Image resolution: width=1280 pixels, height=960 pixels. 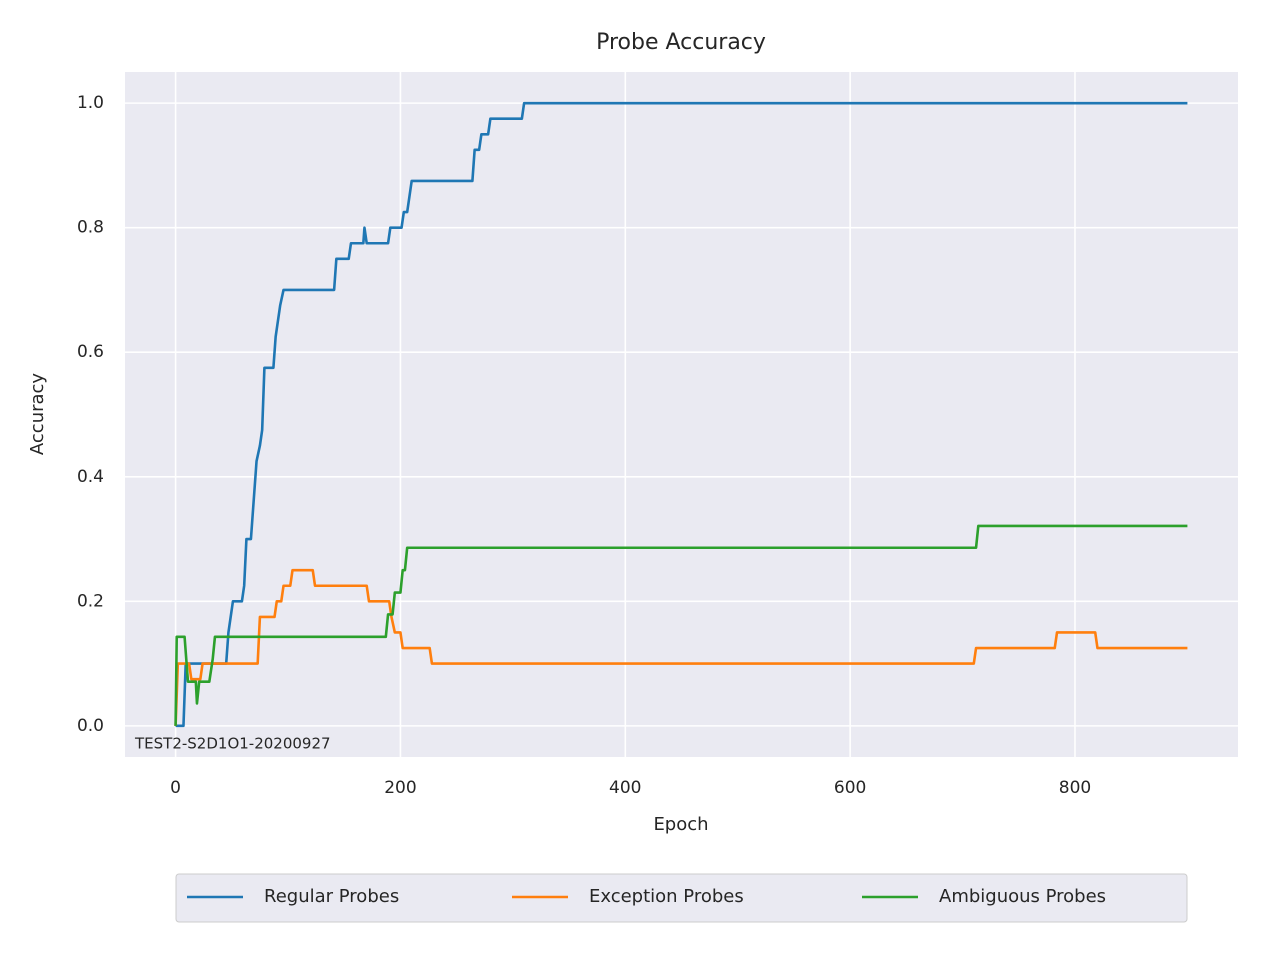 What do you see at coordinates (850, 788) in the screenshot?
I see `x-tick-label: 600` at bounding box center [850, 788].